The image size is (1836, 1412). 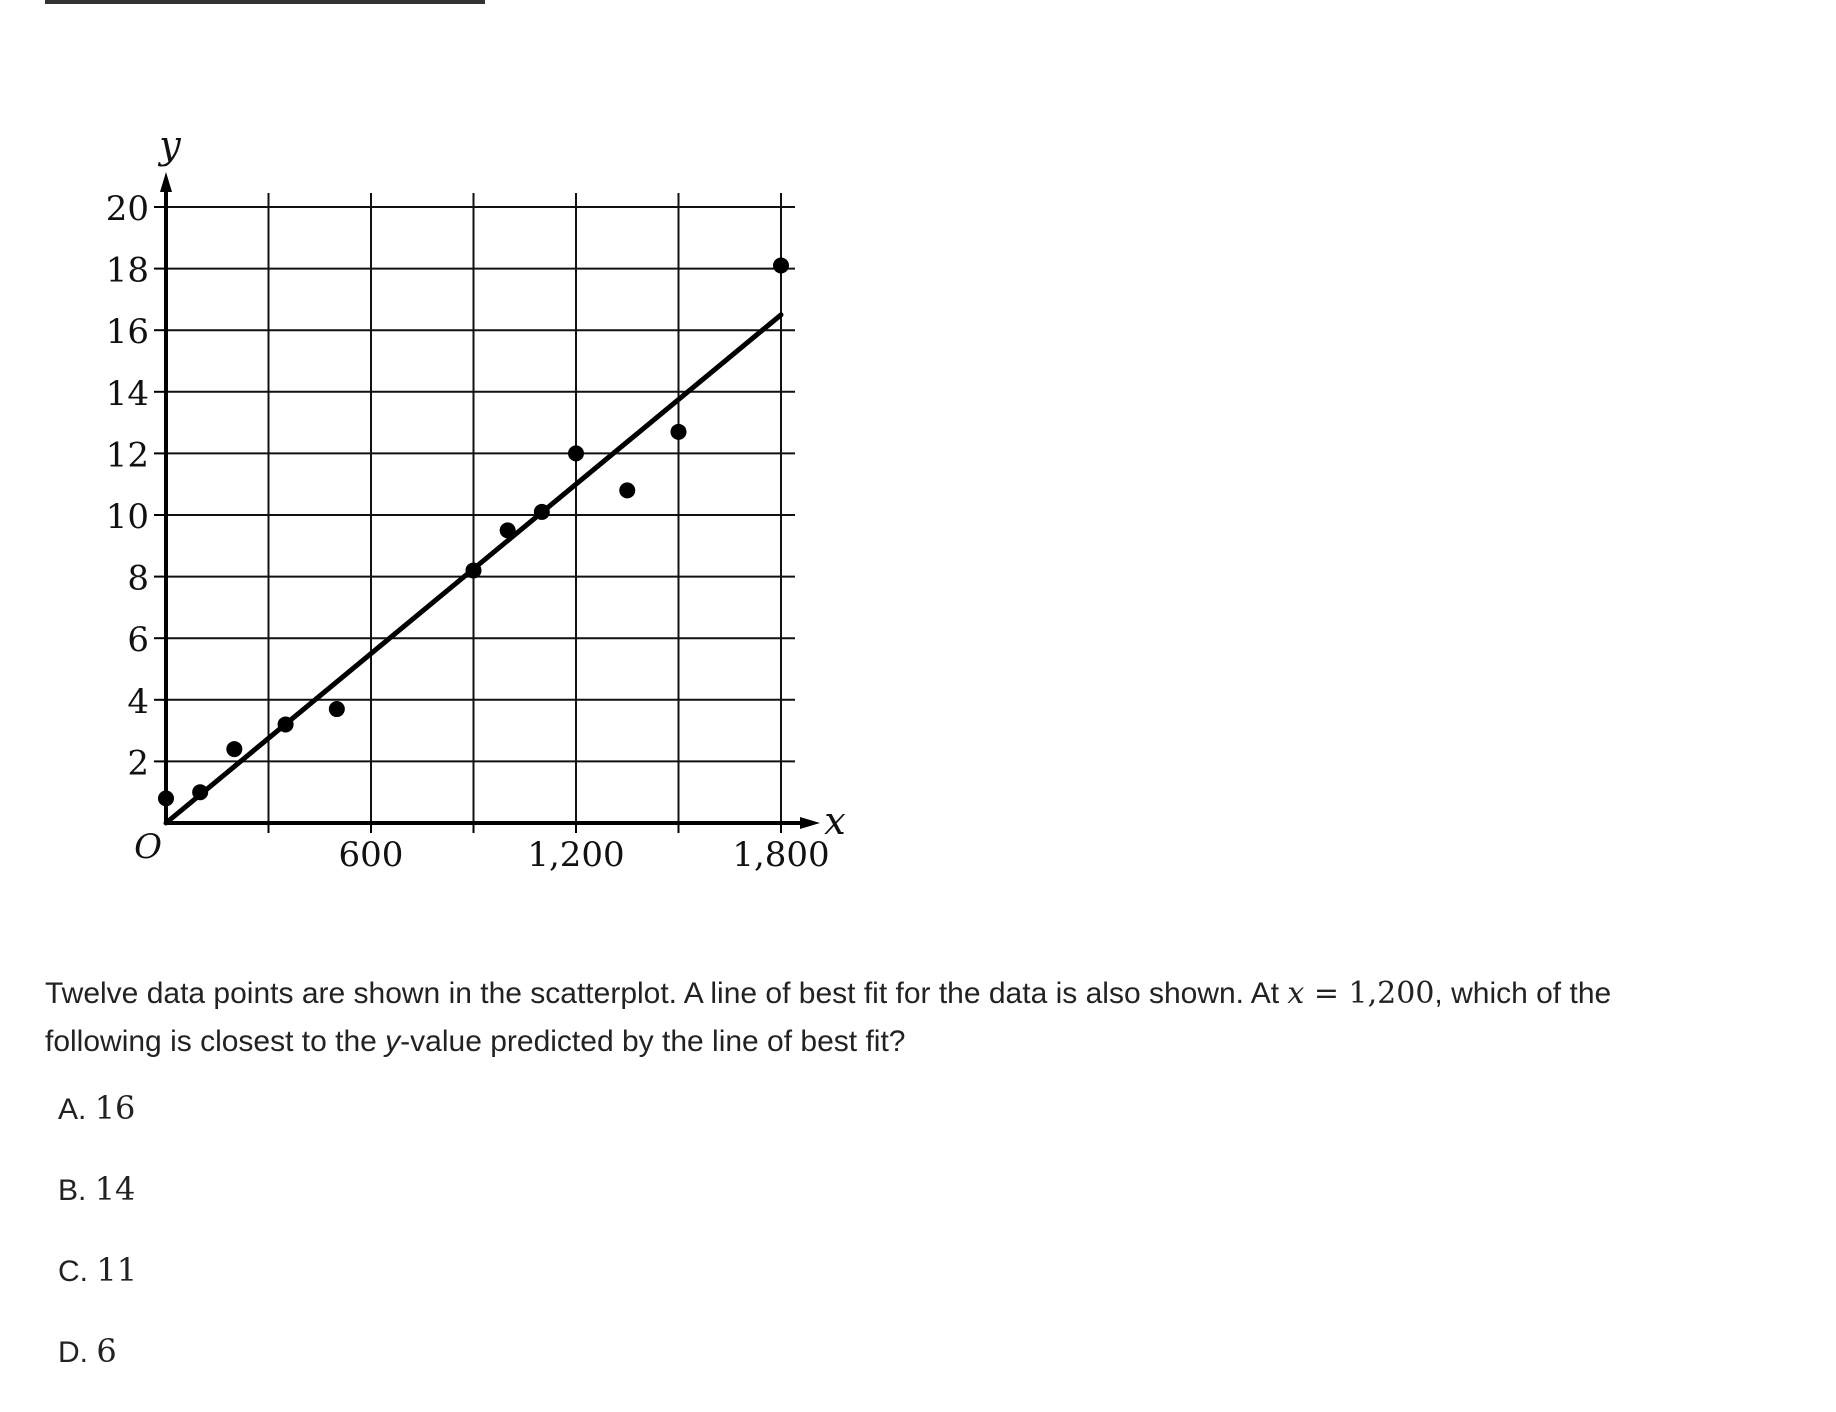 I want to click on y-axis-arrow, so click(x=166, y=182).